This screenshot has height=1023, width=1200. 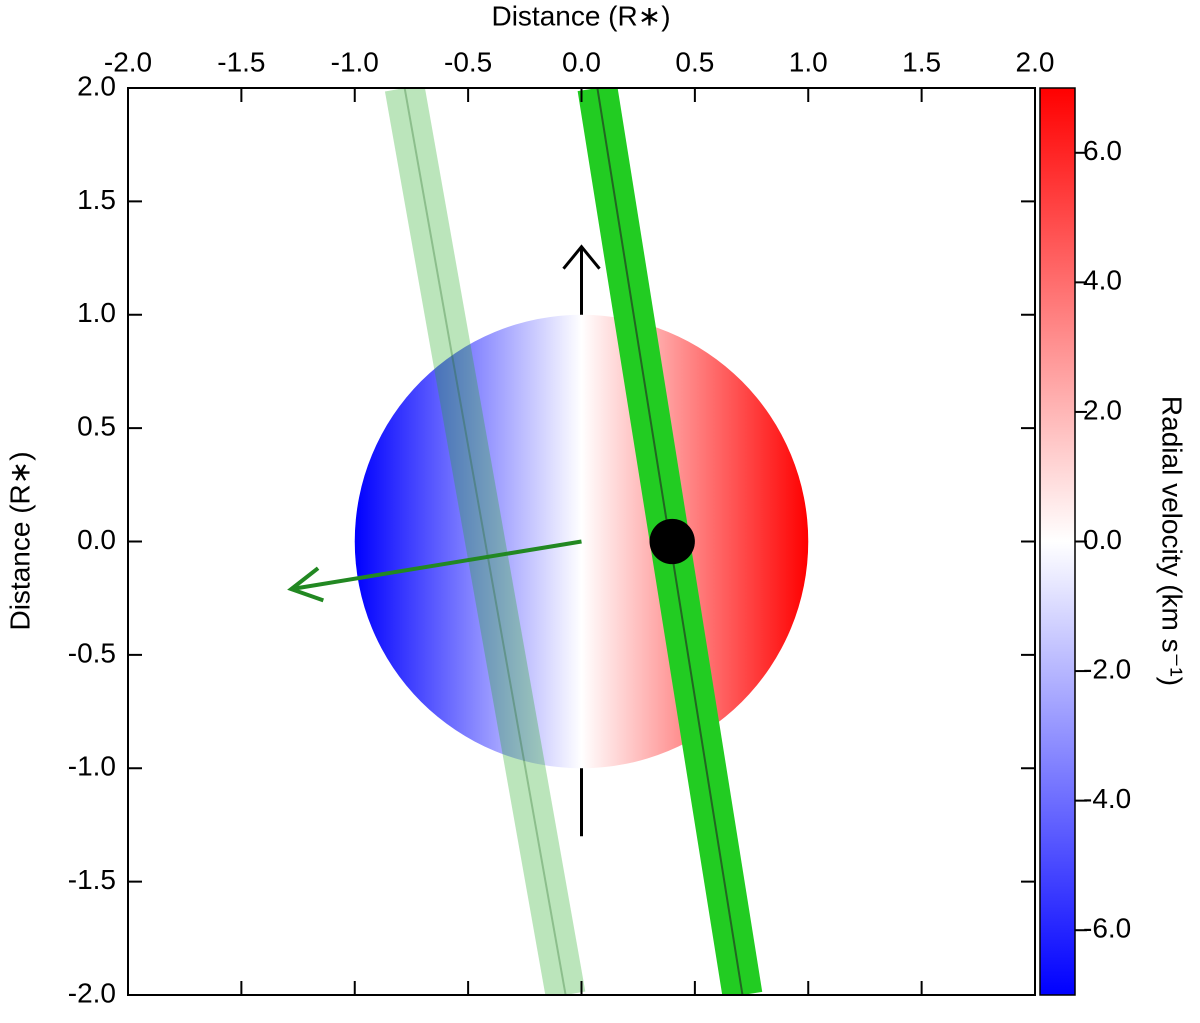 What do you see at coordinates (581, 61) in the screenshot?
I see `x-tick-label: 0.0` at bounding box center [581, 61].